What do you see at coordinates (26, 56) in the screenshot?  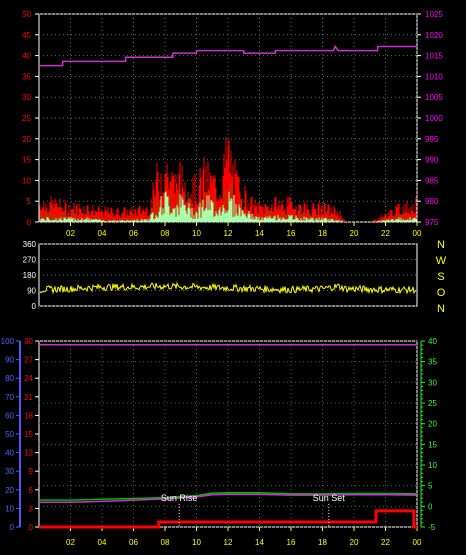 I see `wind-y-tick-label: 40` at bounding box center [26, 56].